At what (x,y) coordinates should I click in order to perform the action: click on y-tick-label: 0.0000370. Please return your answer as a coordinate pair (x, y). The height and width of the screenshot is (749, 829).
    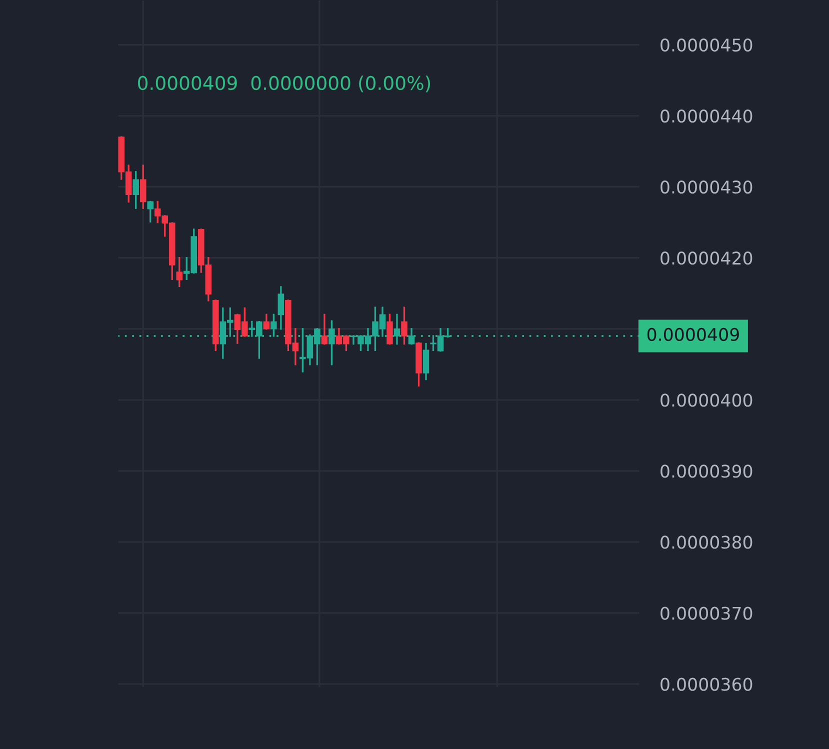
    Looking at the image, I should click on (706, 613).